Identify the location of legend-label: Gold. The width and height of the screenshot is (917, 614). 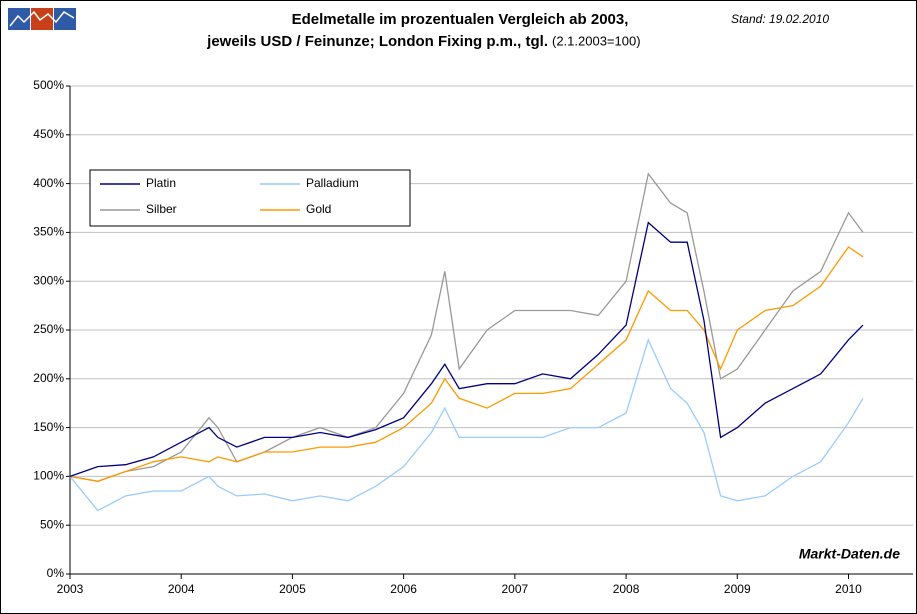
(318, 209).